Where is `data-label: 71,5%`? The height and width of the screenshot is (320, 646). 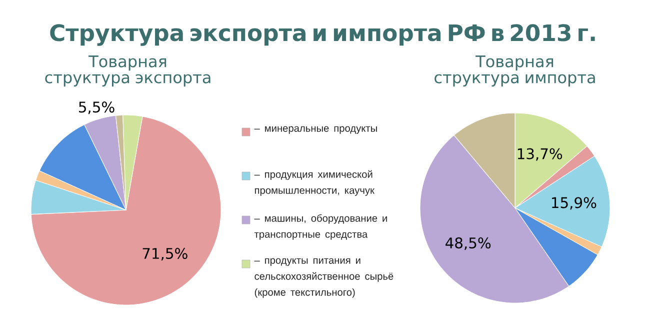
data-label: 71,5% is located at coordinates (165, 254).